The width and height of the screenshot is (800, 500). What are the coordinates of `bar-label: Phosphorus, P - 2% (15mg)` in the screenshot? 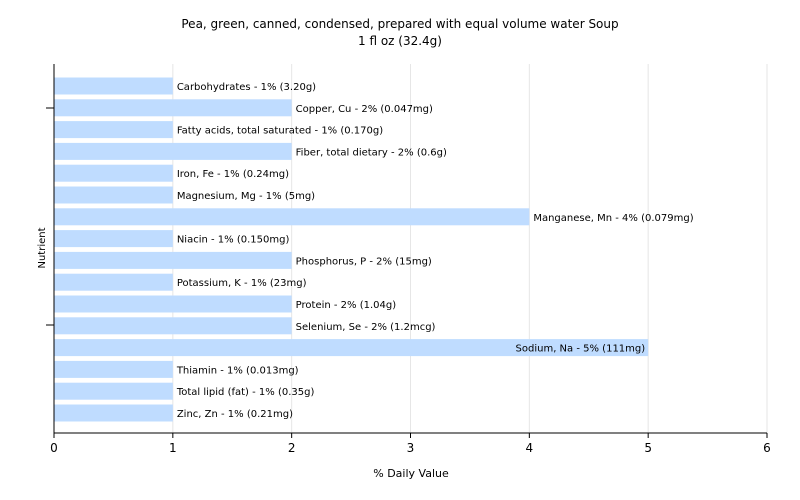 It's located at (364, 261).